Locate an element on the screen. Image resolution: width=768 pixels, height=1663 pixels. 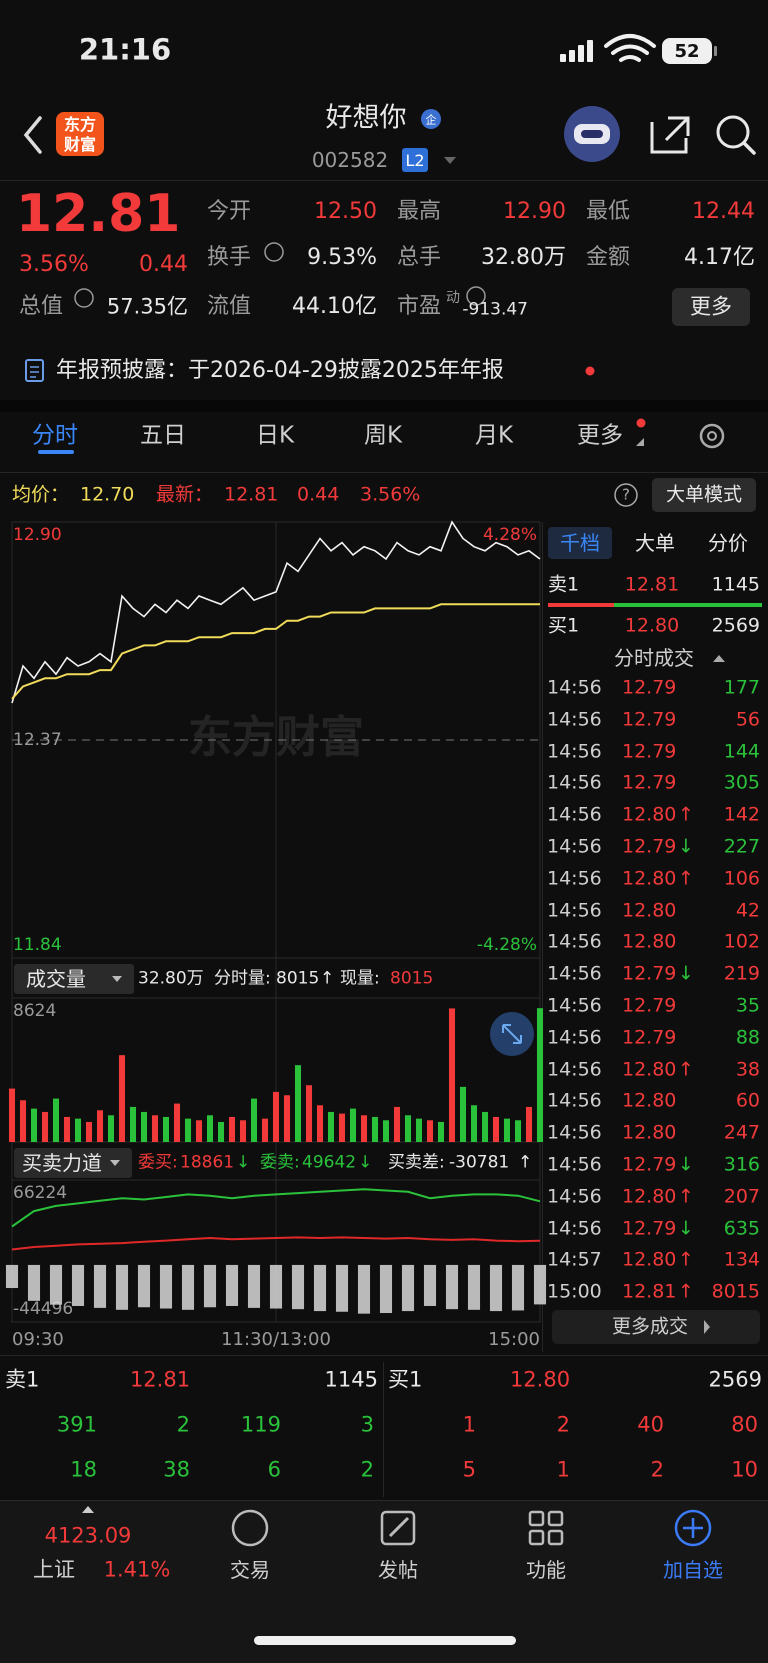
force-title: 买卖力道 is located at coordinates (62, 1163).